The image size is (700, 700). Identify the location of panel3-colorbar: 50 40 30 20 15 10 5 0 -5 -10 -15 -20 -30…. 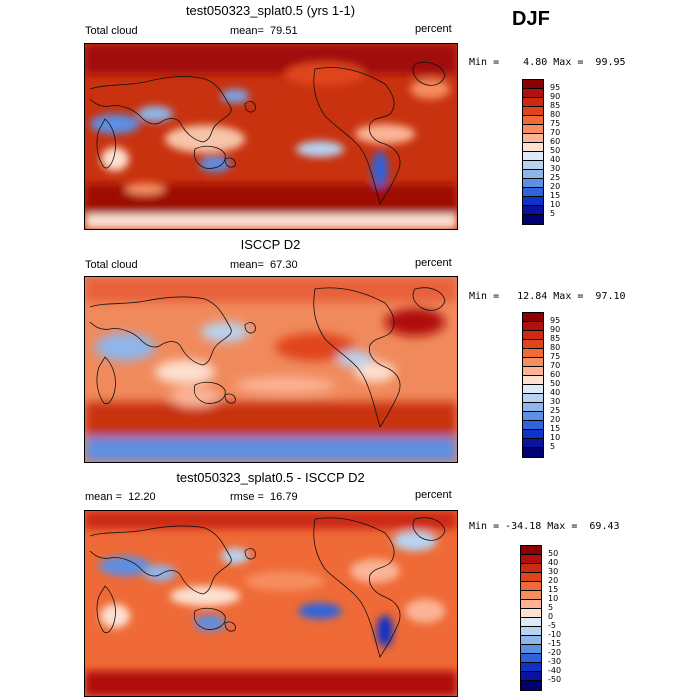
(550, 618).